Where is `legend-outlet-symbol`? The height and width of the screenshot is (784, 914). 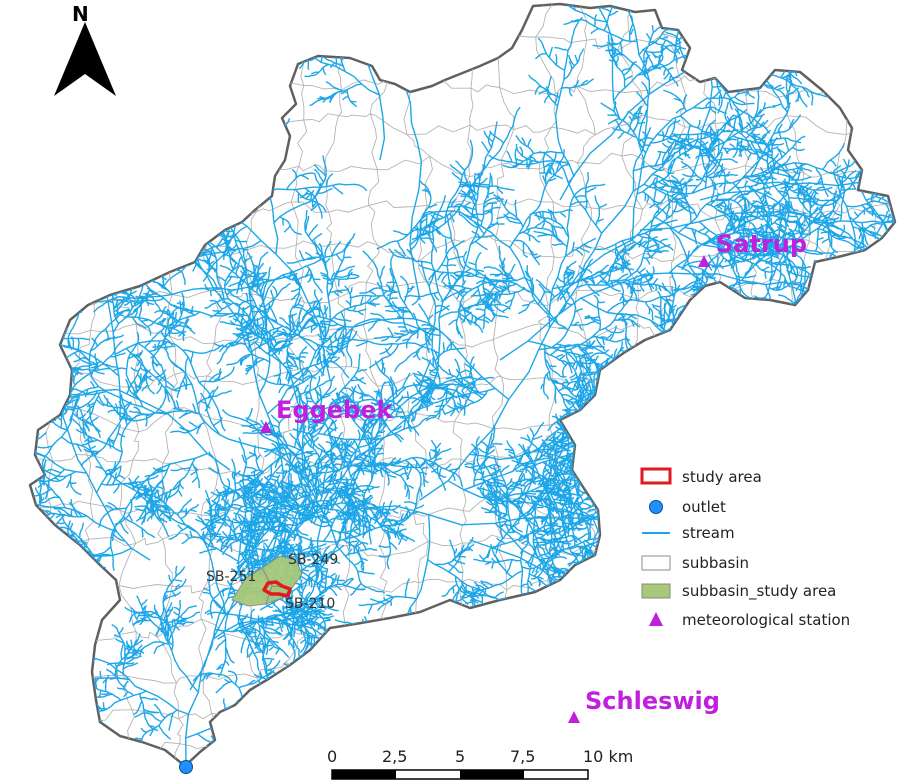
legend-outlet-symbol is located at coordinates (656, 507).